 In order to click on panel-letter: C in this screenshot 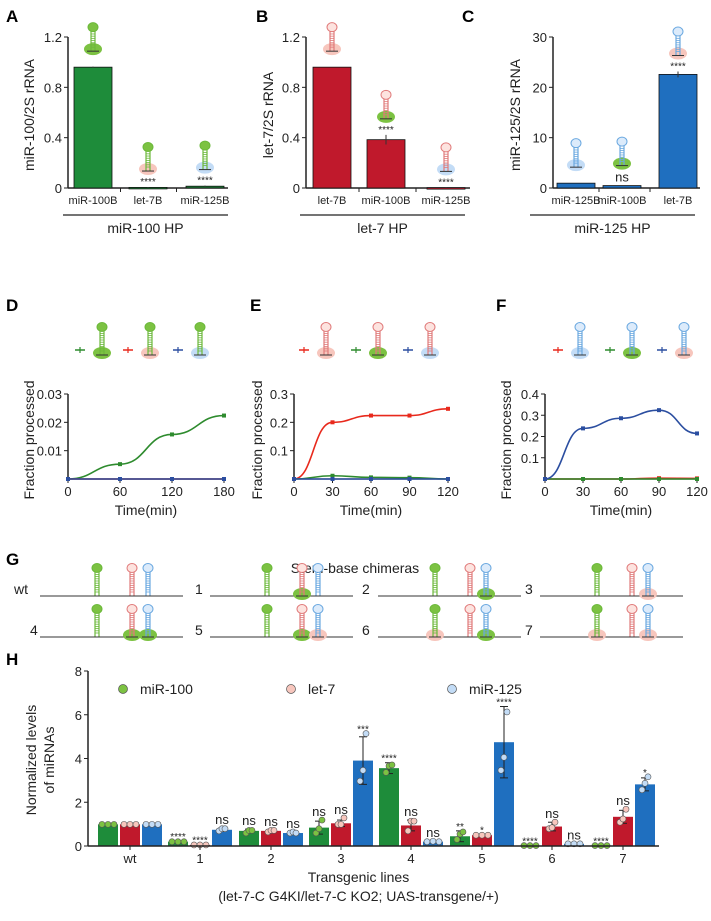, I will do `click(468, 16)`.